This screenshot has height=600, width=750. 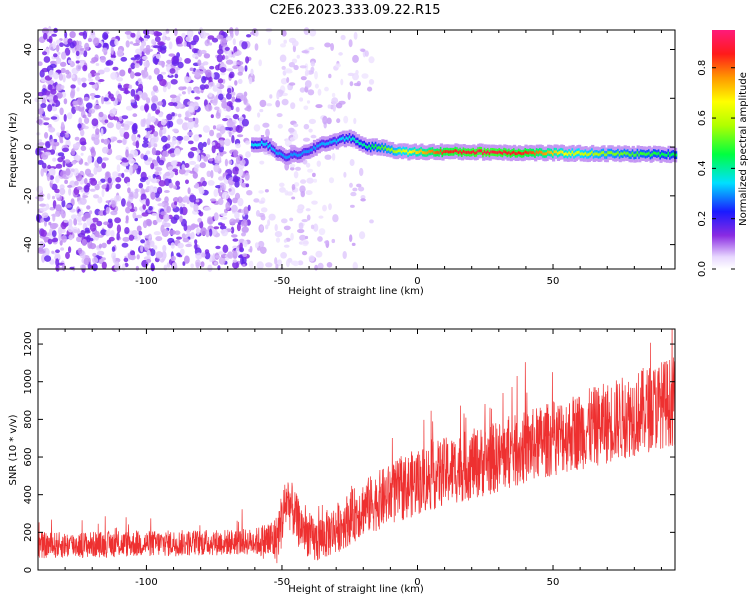 What do you see at coordinates (146, 582) in the screenshot?
I see `x-tick-label: -100` at bounding box center [146, 582].